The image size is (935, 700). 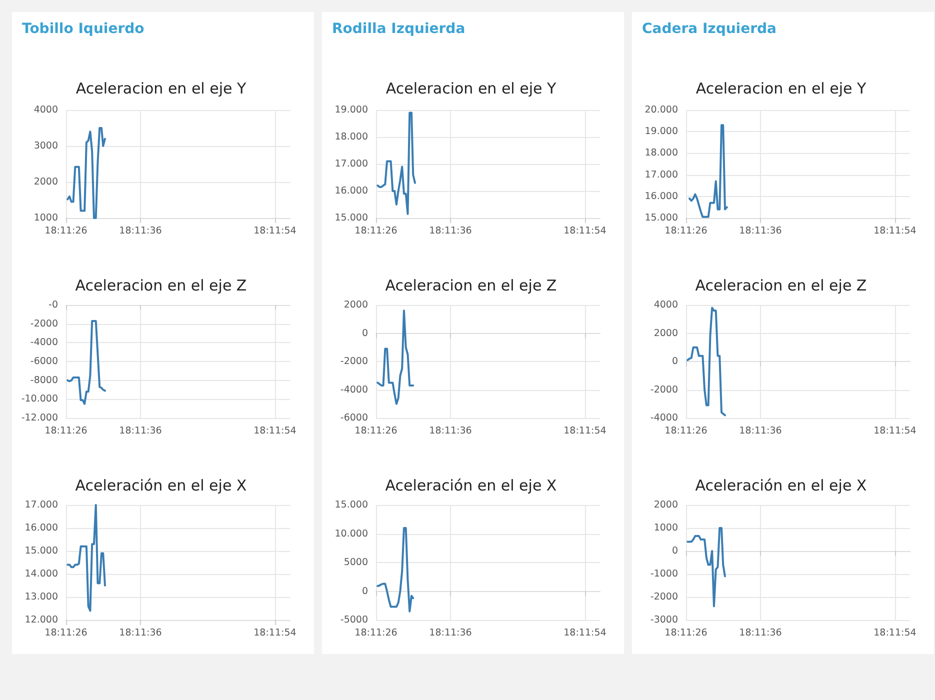 I want to click on y-tick-label: -8000, so click(x=44, y=380).